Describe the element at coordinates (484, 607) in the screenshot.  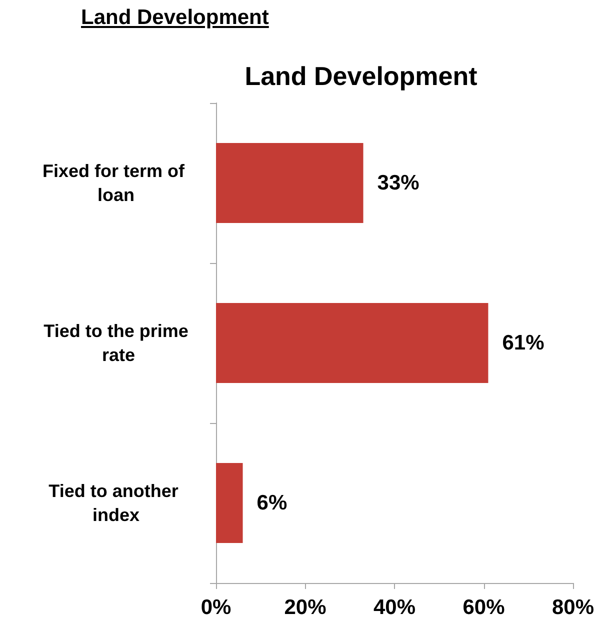
I see `x-tick-label: 60%` at that location.